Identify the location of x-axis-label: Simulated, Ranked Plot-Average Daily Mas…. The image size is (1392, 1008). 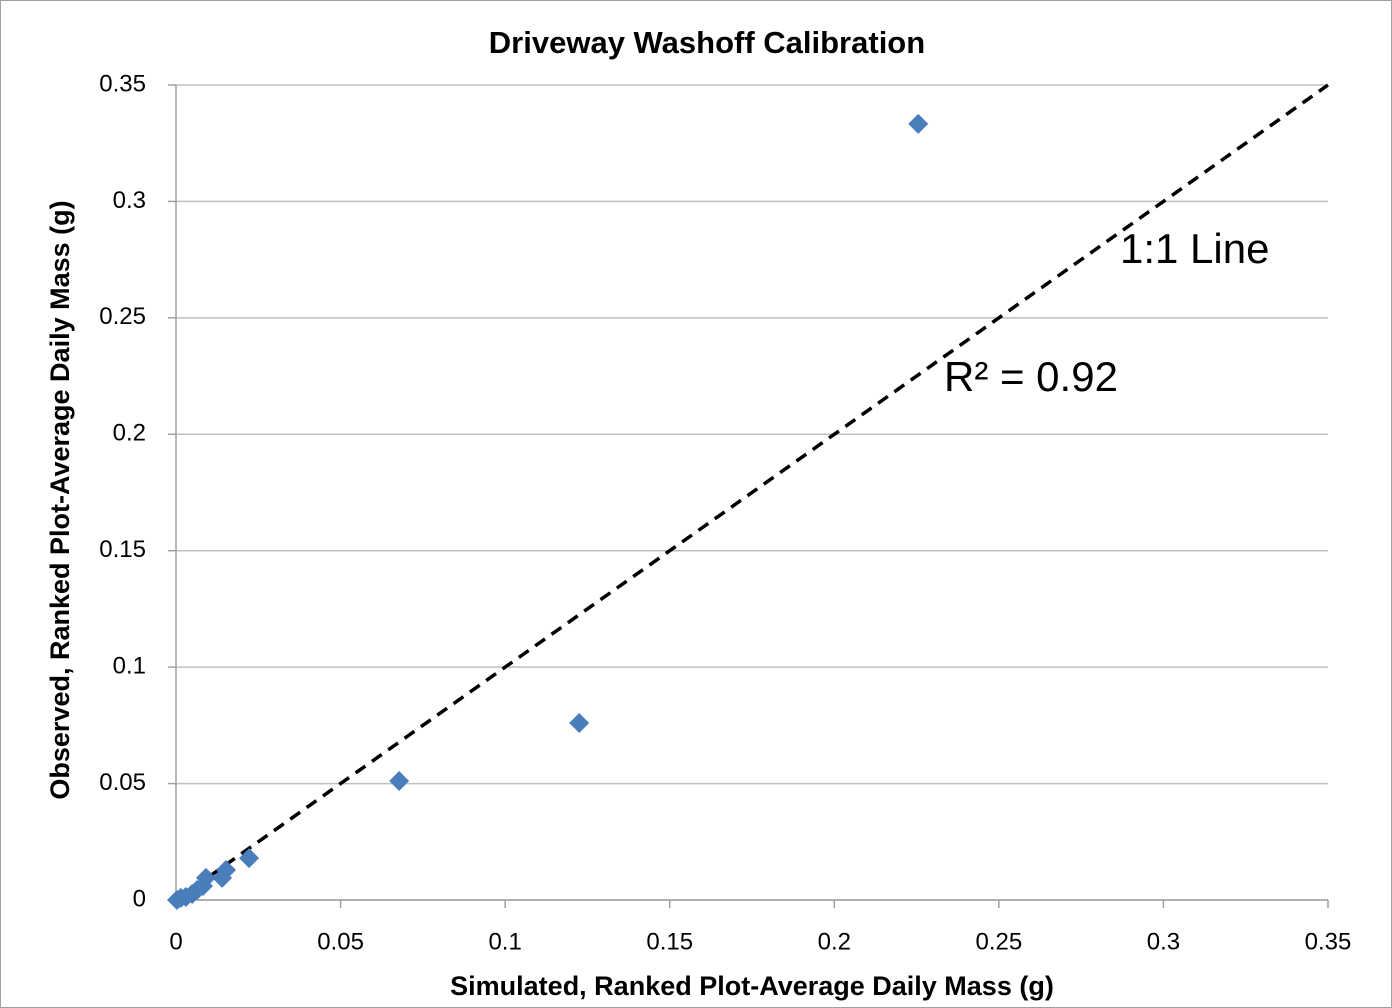
(752, 986).